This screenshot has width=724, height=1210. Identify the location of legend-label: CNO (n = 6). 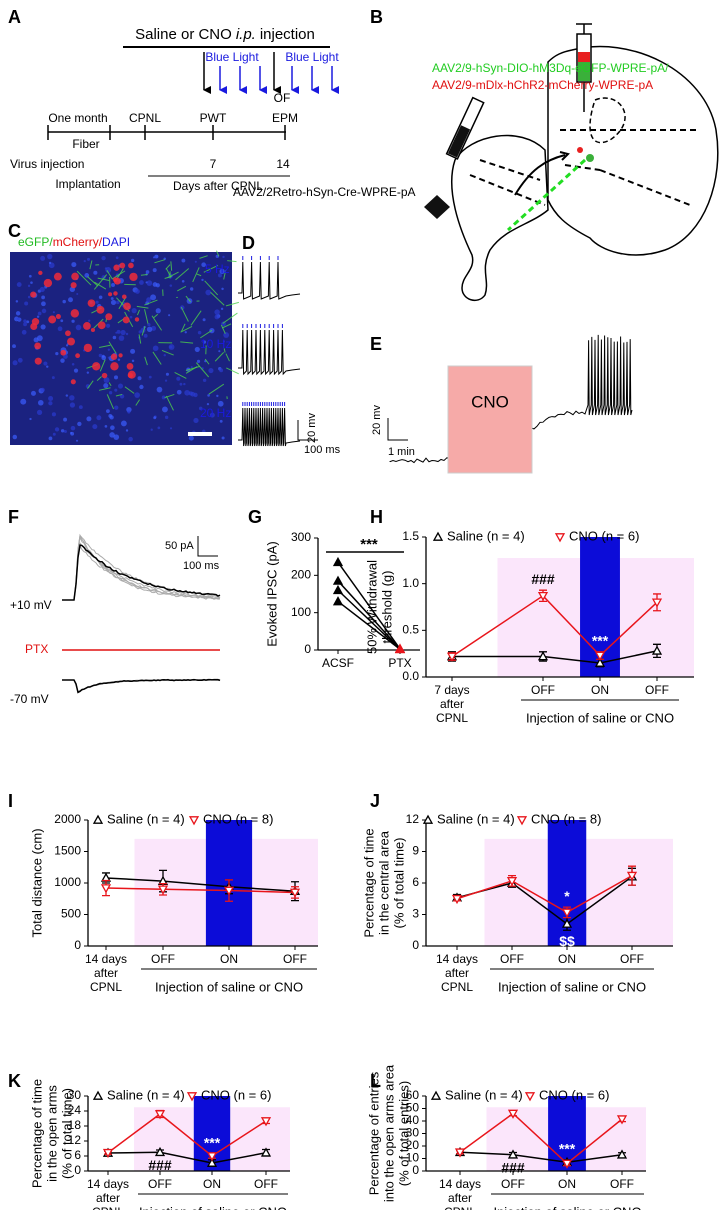
(236, 1094).